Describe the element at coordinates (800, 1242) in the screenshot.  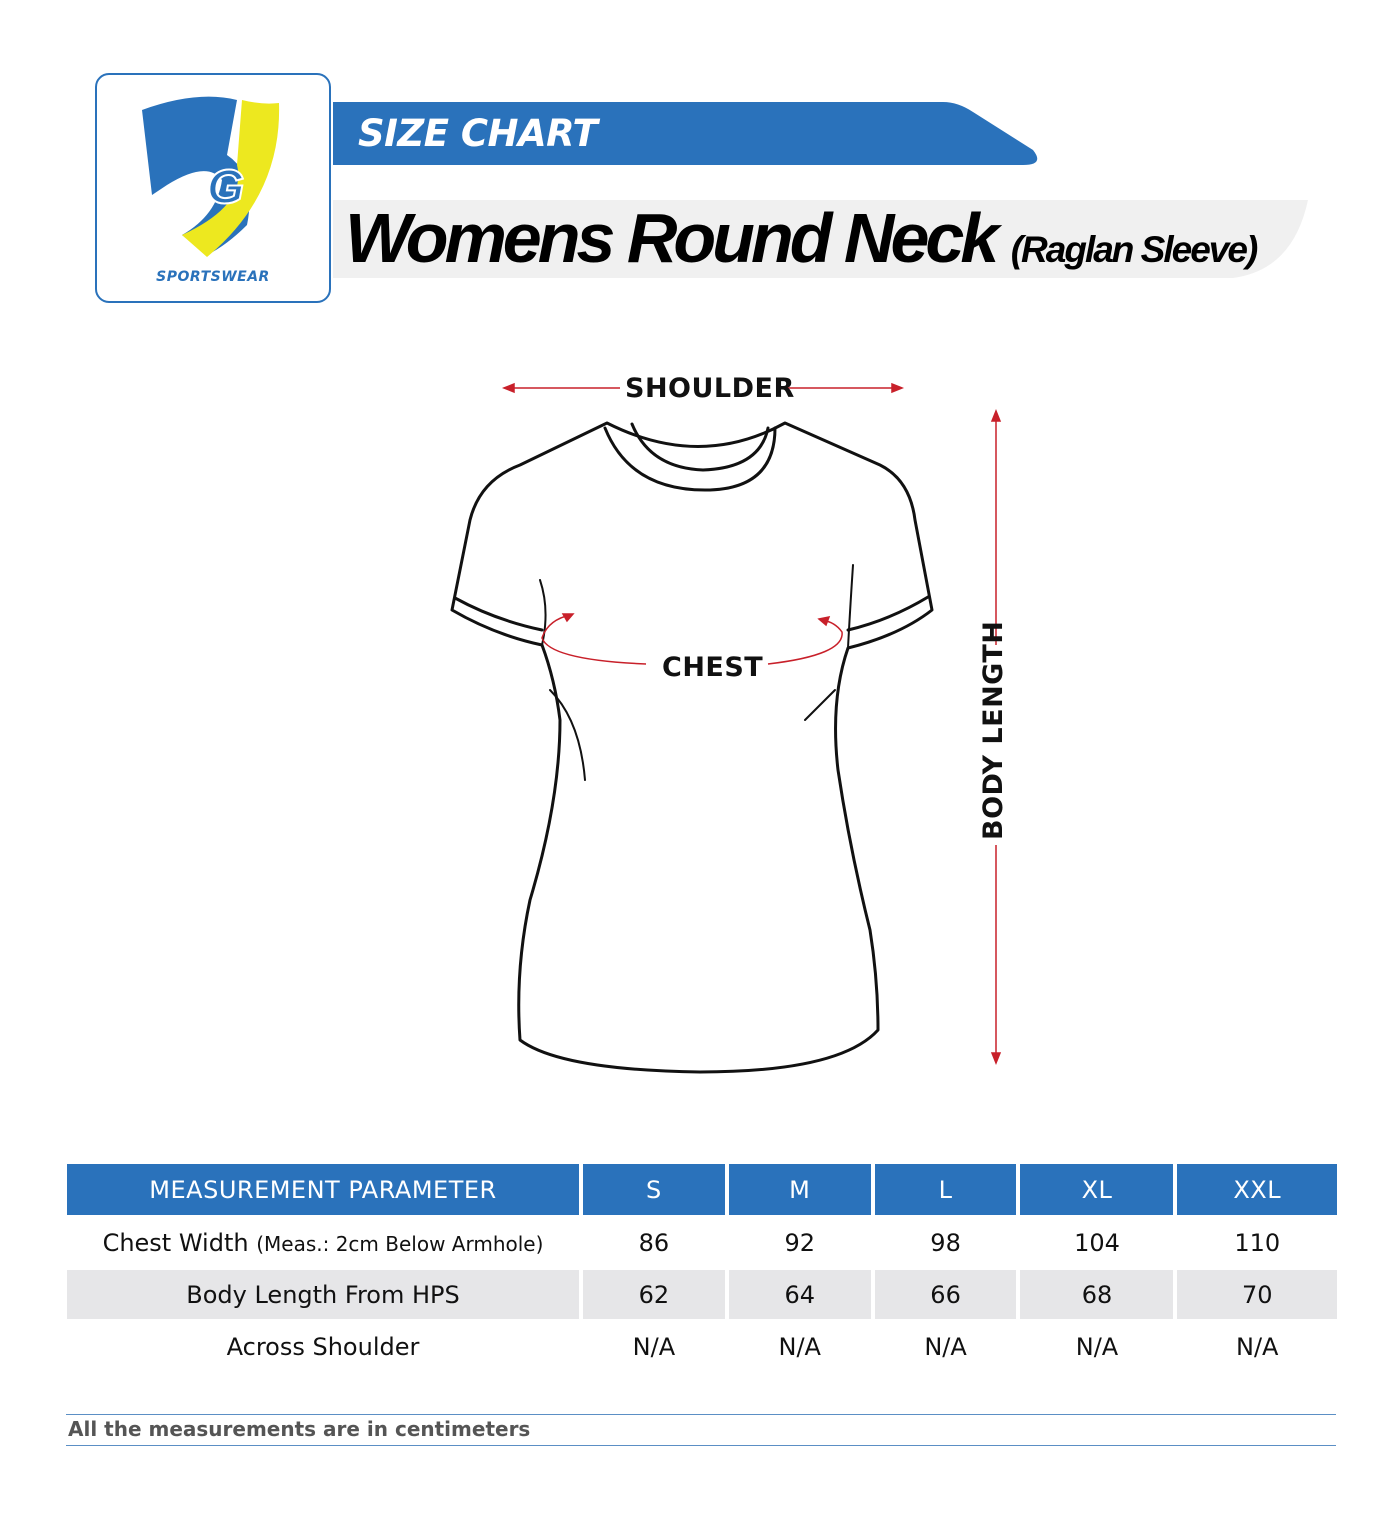
I see `cell: 92` at that location.